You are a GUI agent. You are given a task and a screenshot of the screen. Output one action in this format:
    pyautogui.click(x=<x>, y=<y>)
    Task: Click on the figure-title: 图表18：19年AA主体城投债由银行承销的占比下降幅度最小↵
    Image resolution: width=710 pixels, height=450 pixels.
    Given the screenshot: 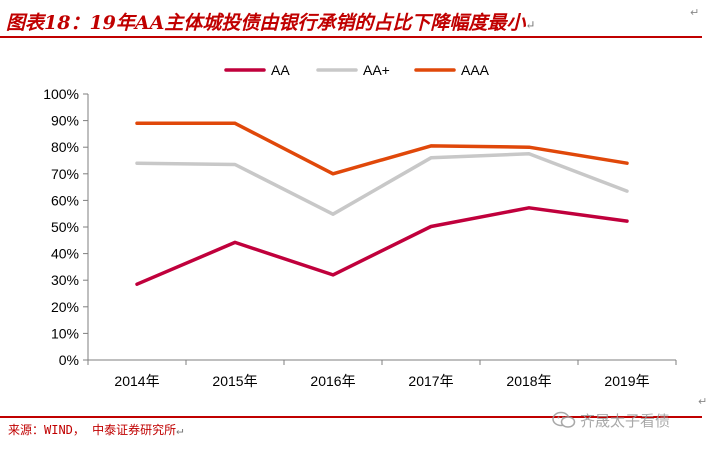 What is the action you would take?
    pyautogui.click(x=351, y=21)
    